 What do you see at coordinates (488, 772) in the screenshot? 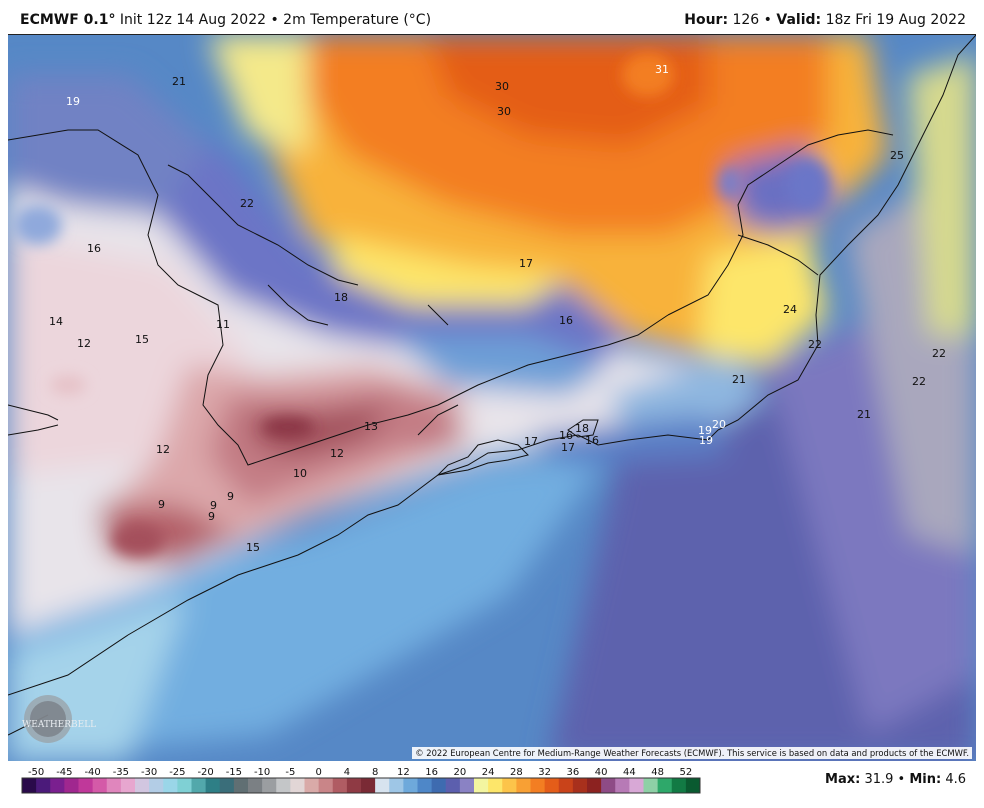
I see `colorbar-tick-label: 24` at bounding box center [488, 772].